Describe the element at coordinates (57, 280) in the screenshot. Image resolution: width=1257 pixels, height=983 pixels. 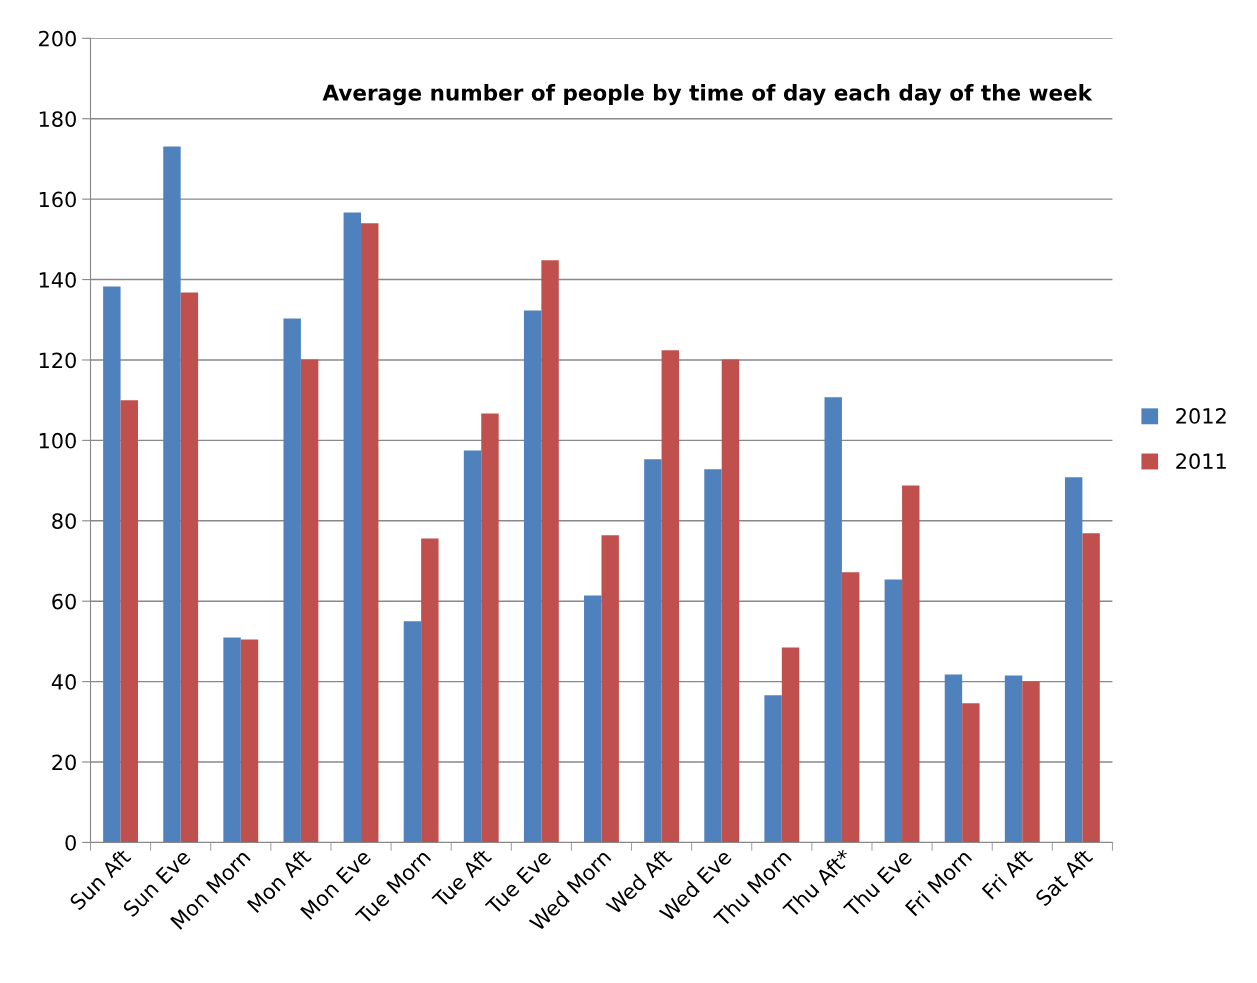
I see `y-tick-label: 140` at that location.